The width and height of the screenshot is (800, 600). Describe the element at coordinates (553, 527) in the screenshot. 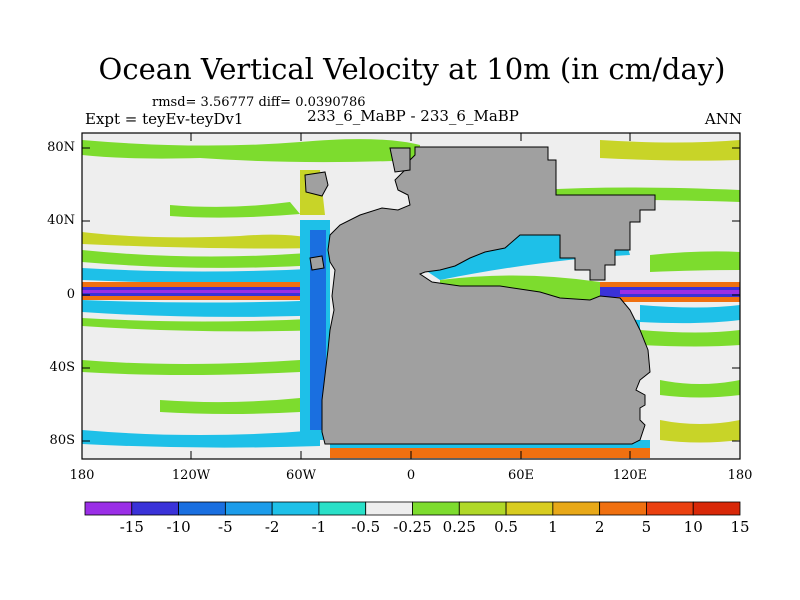

I see `colorbar-label: 1` at that location.